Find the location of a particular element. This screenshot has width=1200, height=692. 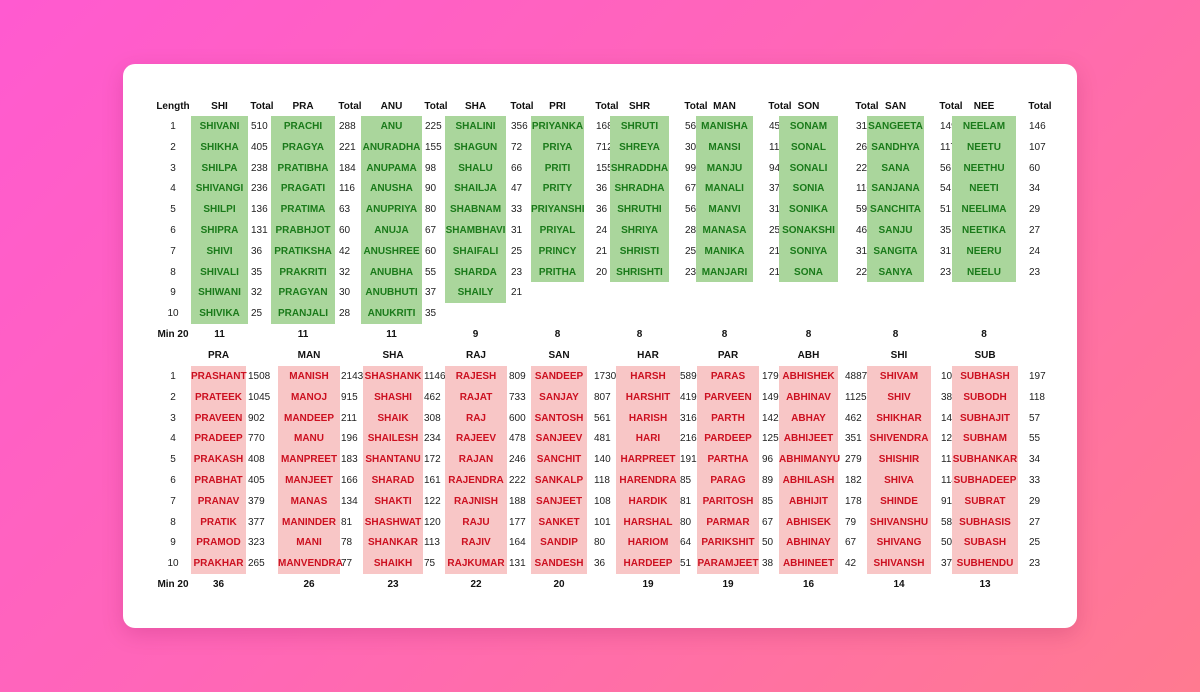

name-cell: SANGEETA is located at coordinates (895, 126).